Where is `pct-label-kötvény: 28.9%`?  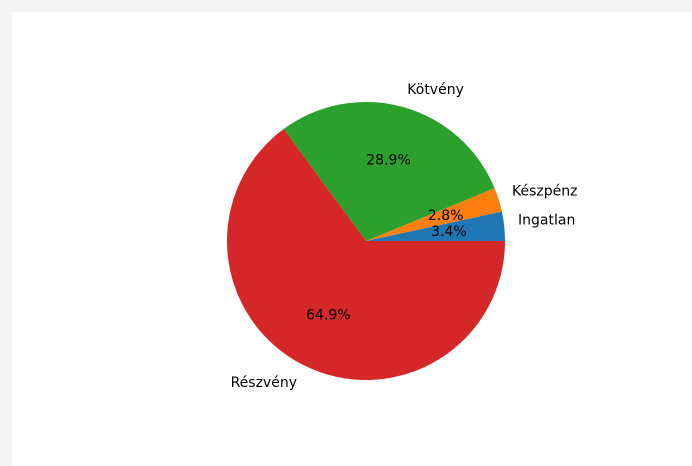 pct-label-kötvény: 28.9% is located at coordinates (388, 161).